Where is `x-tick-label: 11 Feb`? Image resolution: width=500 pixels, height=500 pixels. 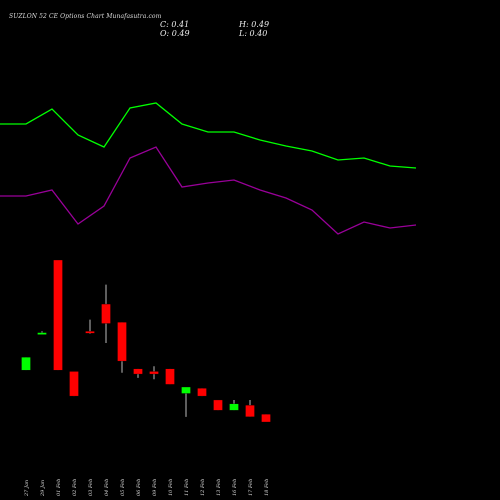 x-tick-label: 11 Feb is located at coordinates (187, 487).